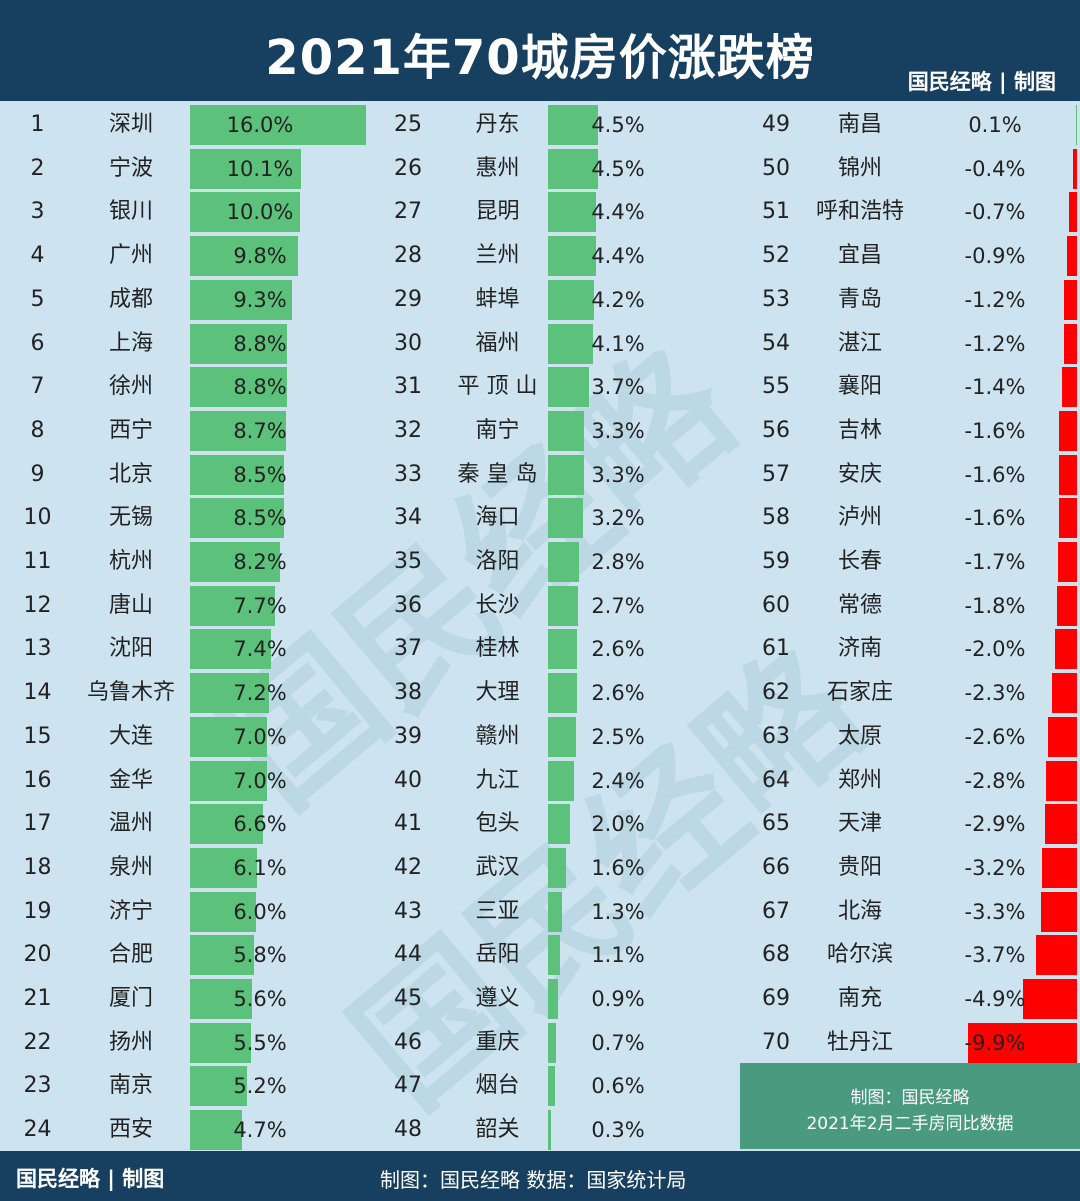 The image size is (1080, 1201). Describe the element at coordinates (995, 387) in the screenshot. I see `value-label: -1.4%` at that location.